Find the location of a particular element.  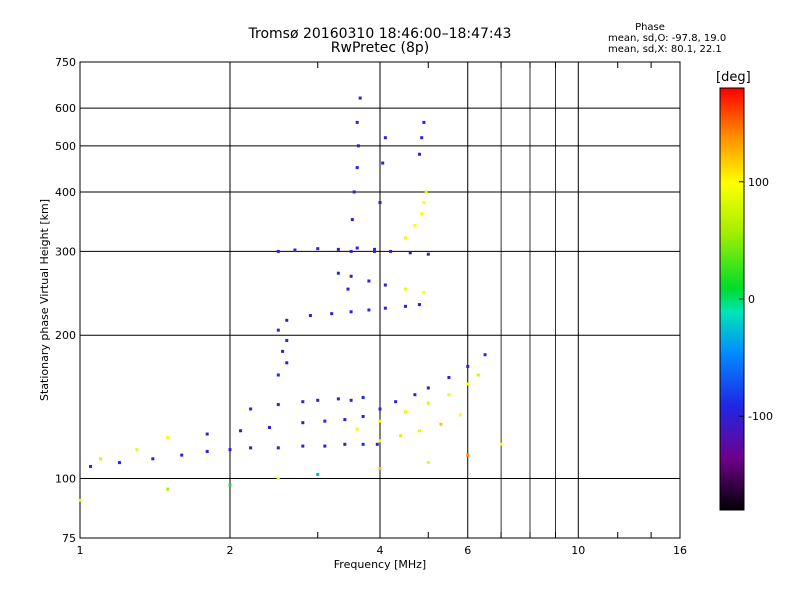

phase-heading: Phase is located at coordinates (650, 27).